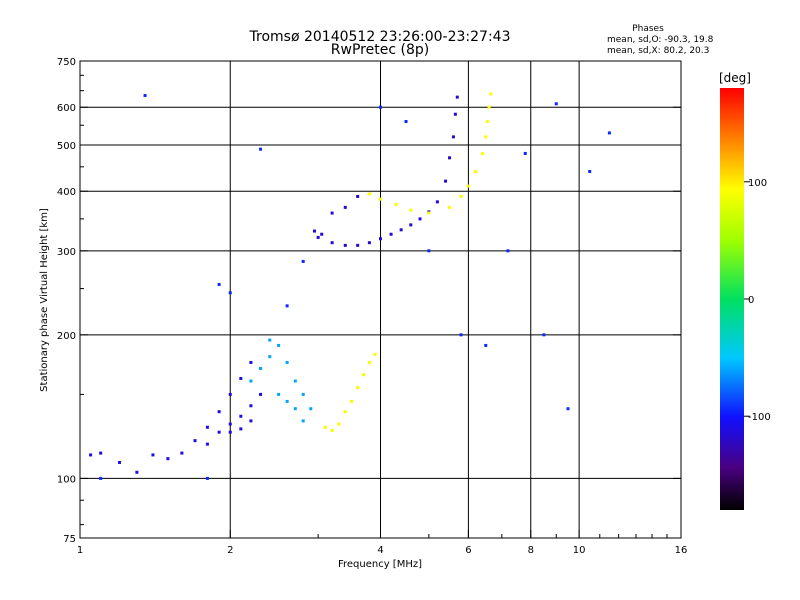  I want to click on x-axis-label: Frequency [MHz], so click(380, 564).